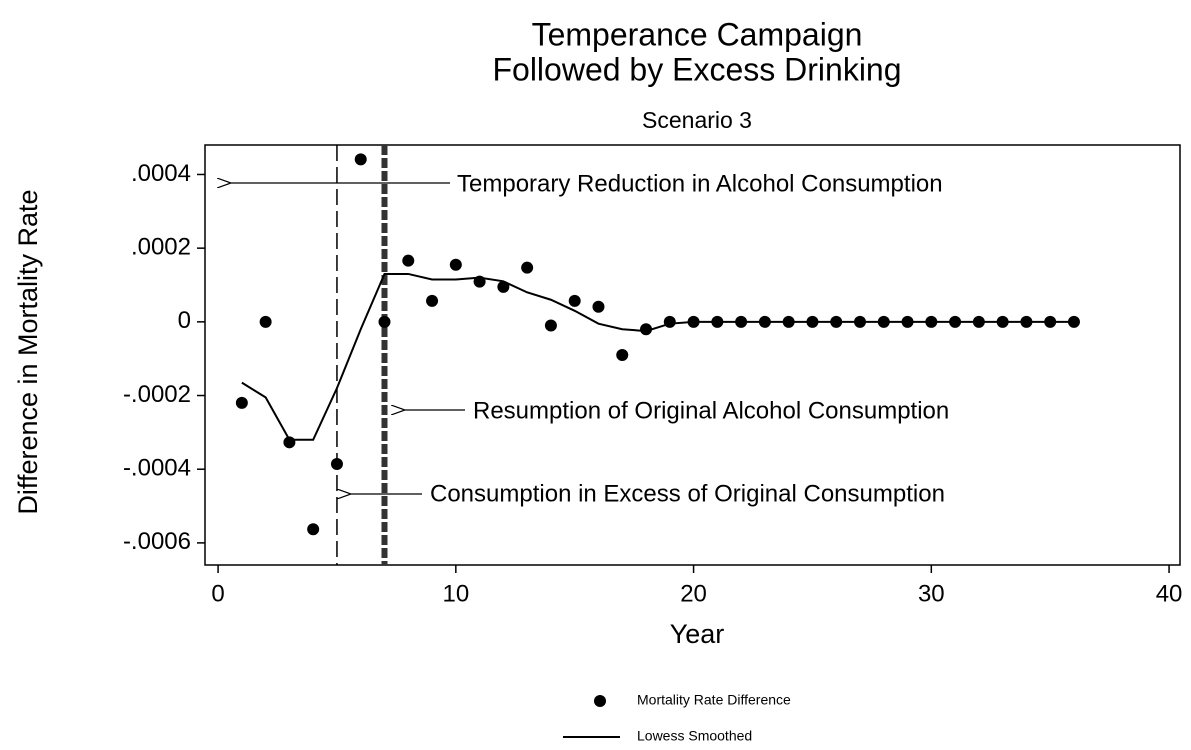 The height and width of the screenshot is (750, 1191). I want to click on y-tick-label: -.0002, so click(157, 394).